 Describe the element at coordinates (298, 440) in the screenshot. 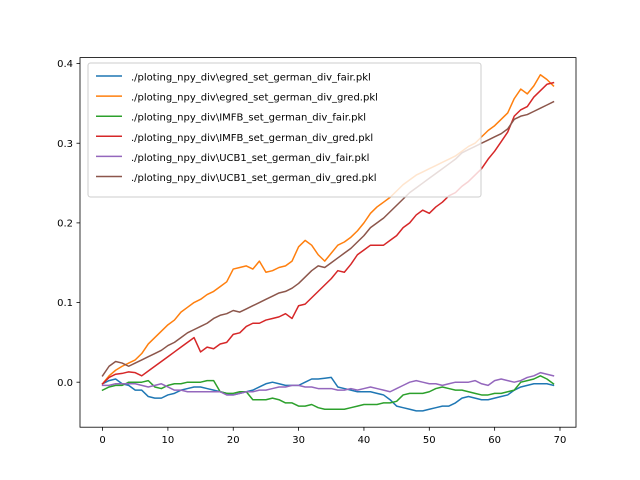

I see `x-tick-label: 30` at that location.